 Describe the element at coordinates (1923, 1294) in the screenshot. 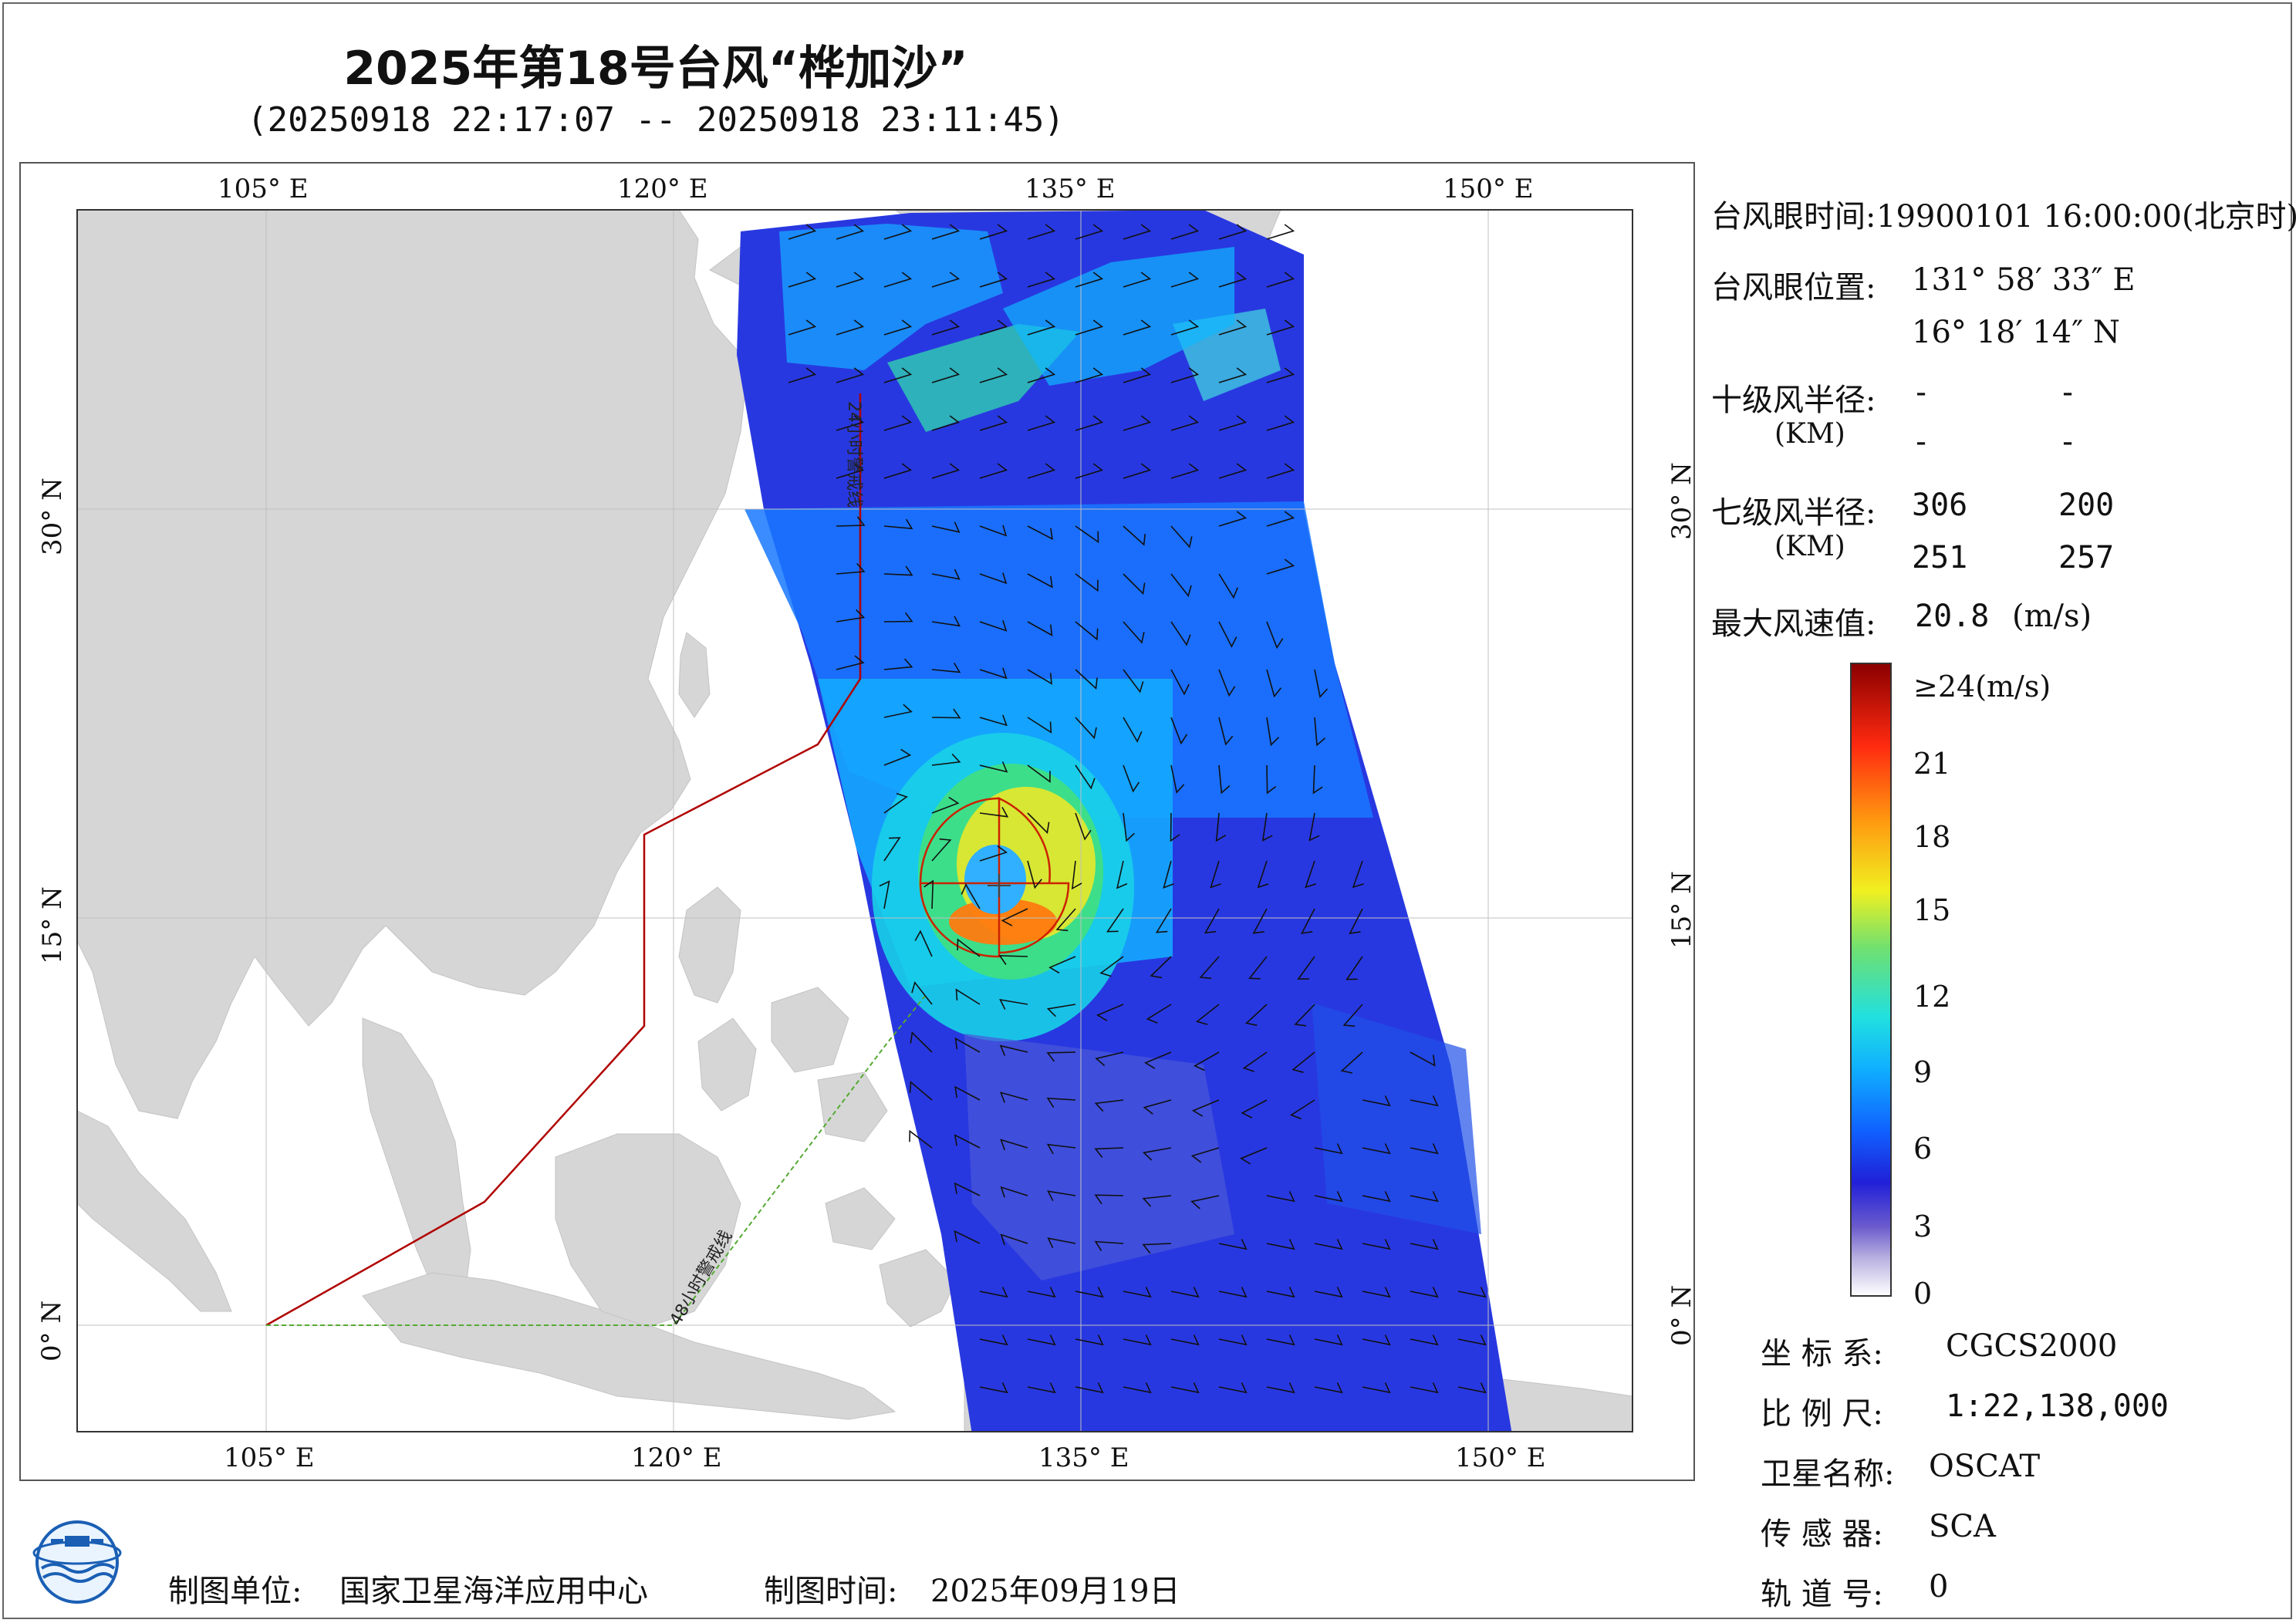

I see `colorbar-label-0: 0` at that location.